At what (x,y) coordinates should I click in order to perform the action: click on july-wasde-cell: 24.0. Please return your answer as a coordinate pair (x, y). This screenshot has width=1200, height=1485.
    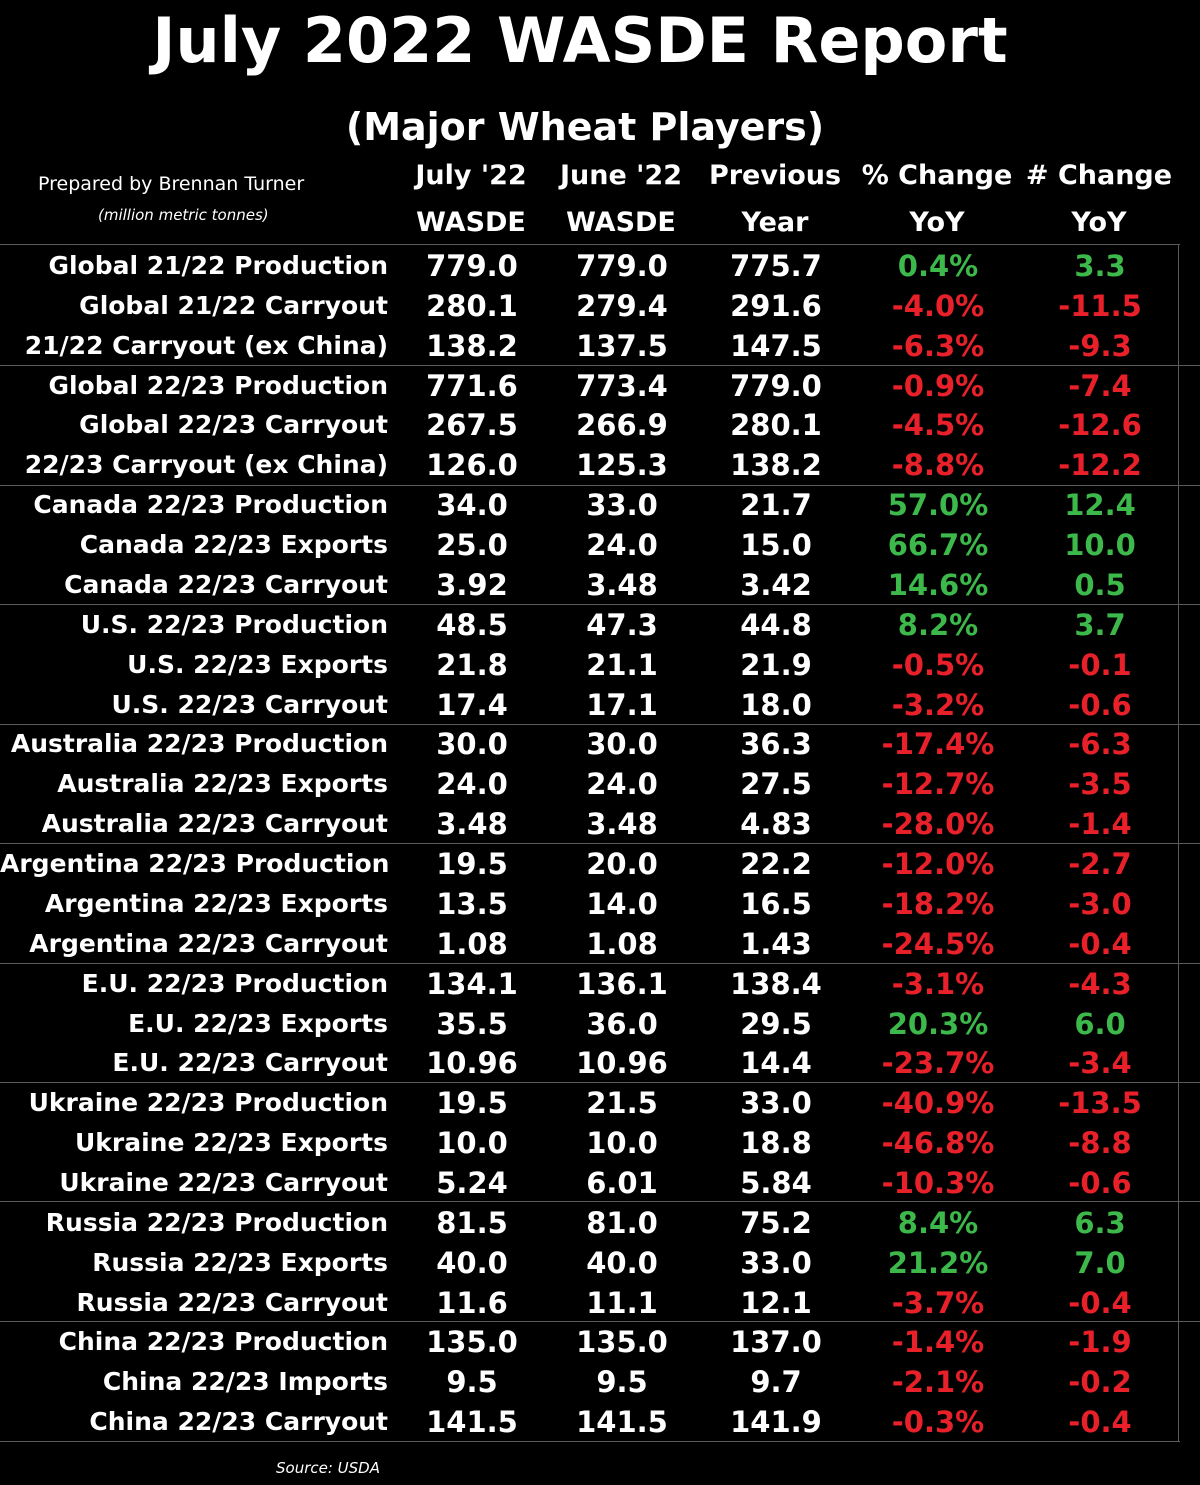
    Looking at the image, I should click on (472, 784).